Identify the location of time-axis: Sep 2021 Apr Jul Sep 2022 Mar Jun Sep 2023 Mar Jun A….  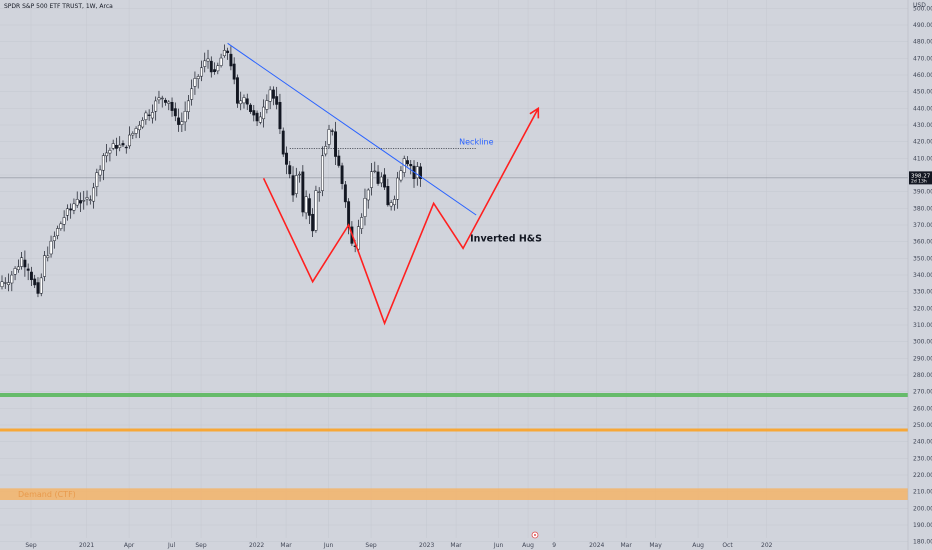
(398, 545).